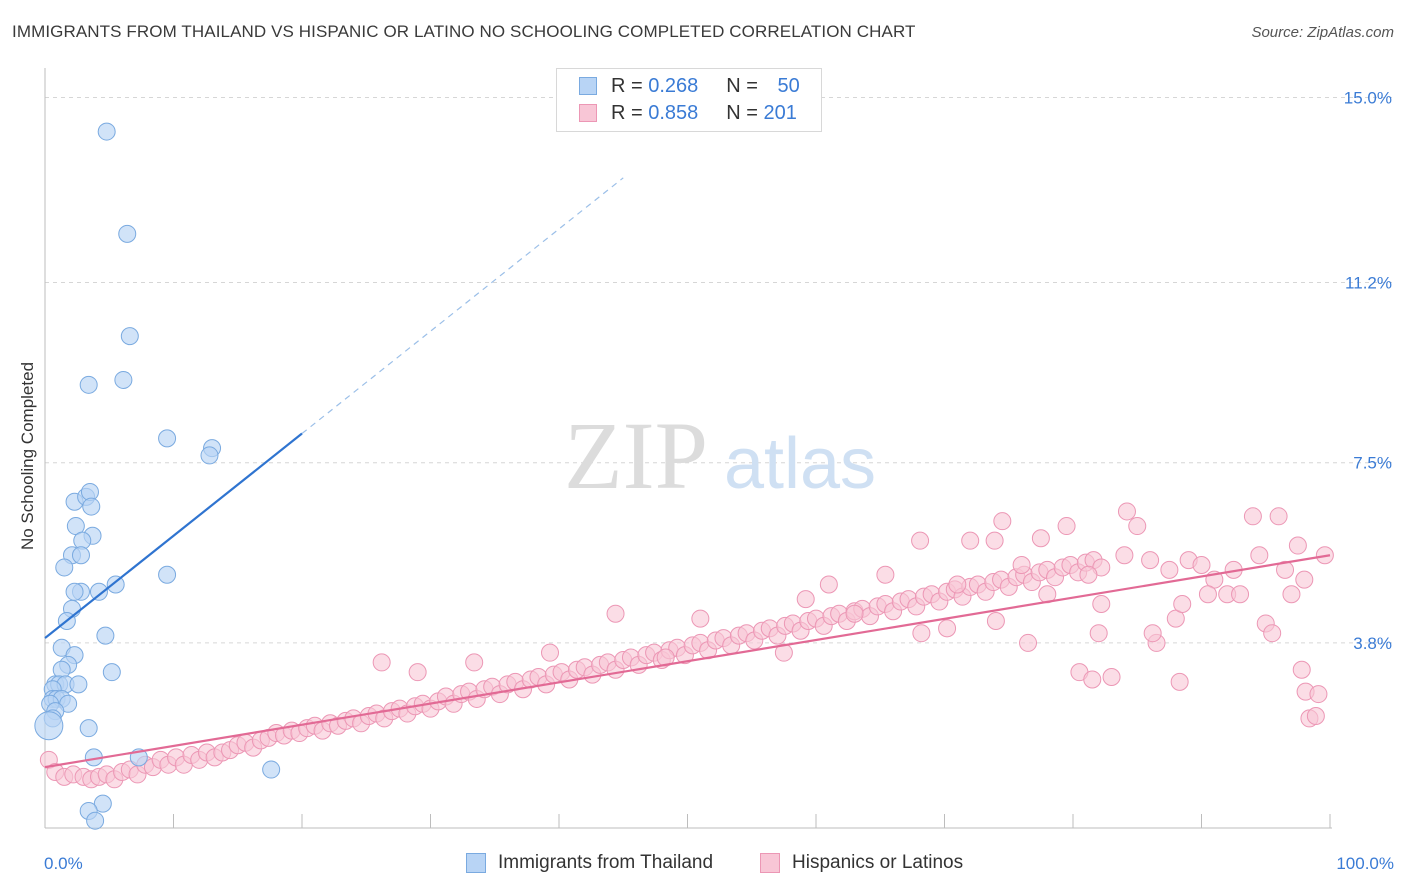 The width and height of the screenshot is (1406, 892). I want to click on legend-item-hispanics: Hispanics or Latinos, so click(861, 863).